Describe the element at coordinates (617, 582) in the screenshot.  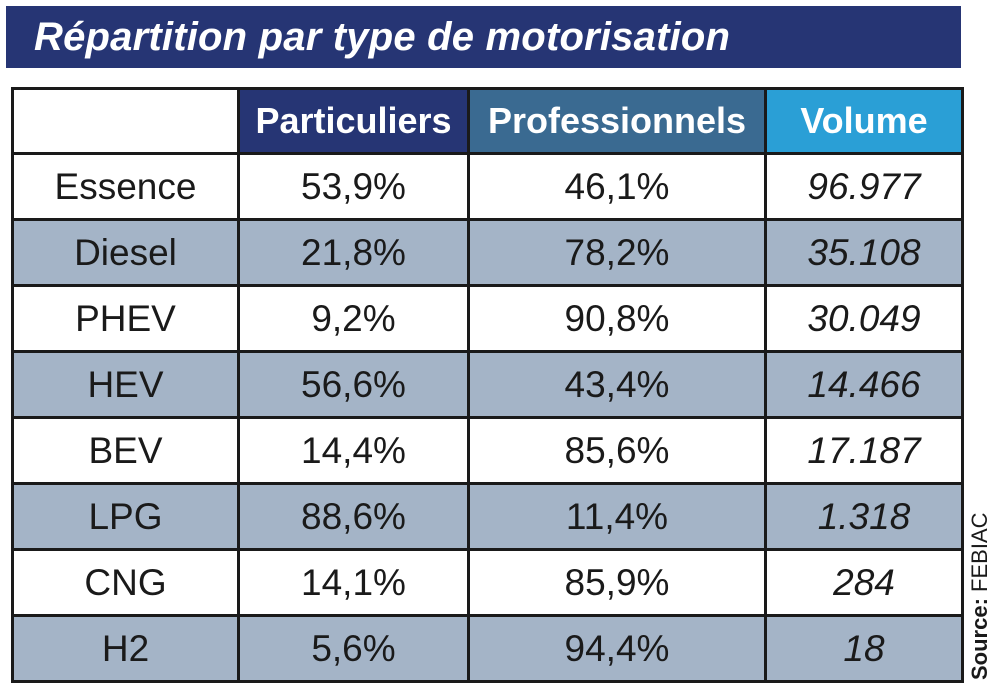
I see `cell-professionnels: 85,9%` at that location.